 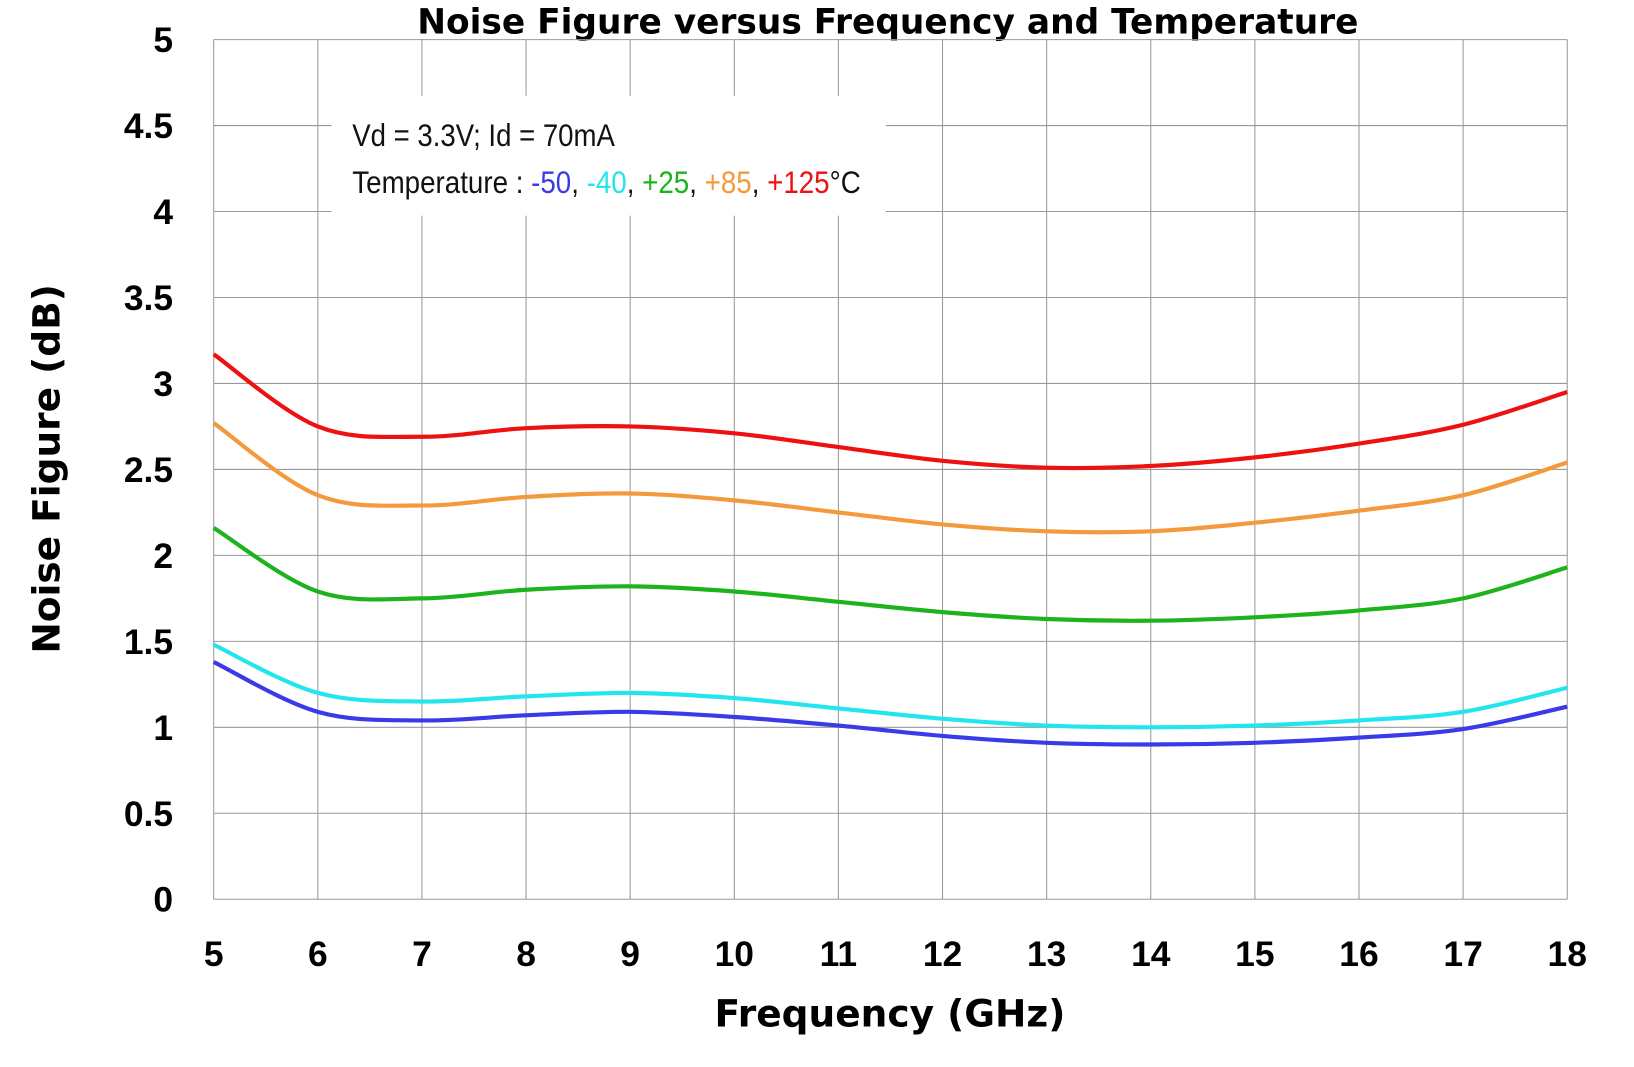 What do you see at coordinates (148, 642) in the screenshot?
I see `y-tick-label: 1.5` at bounding box center [148, 642].